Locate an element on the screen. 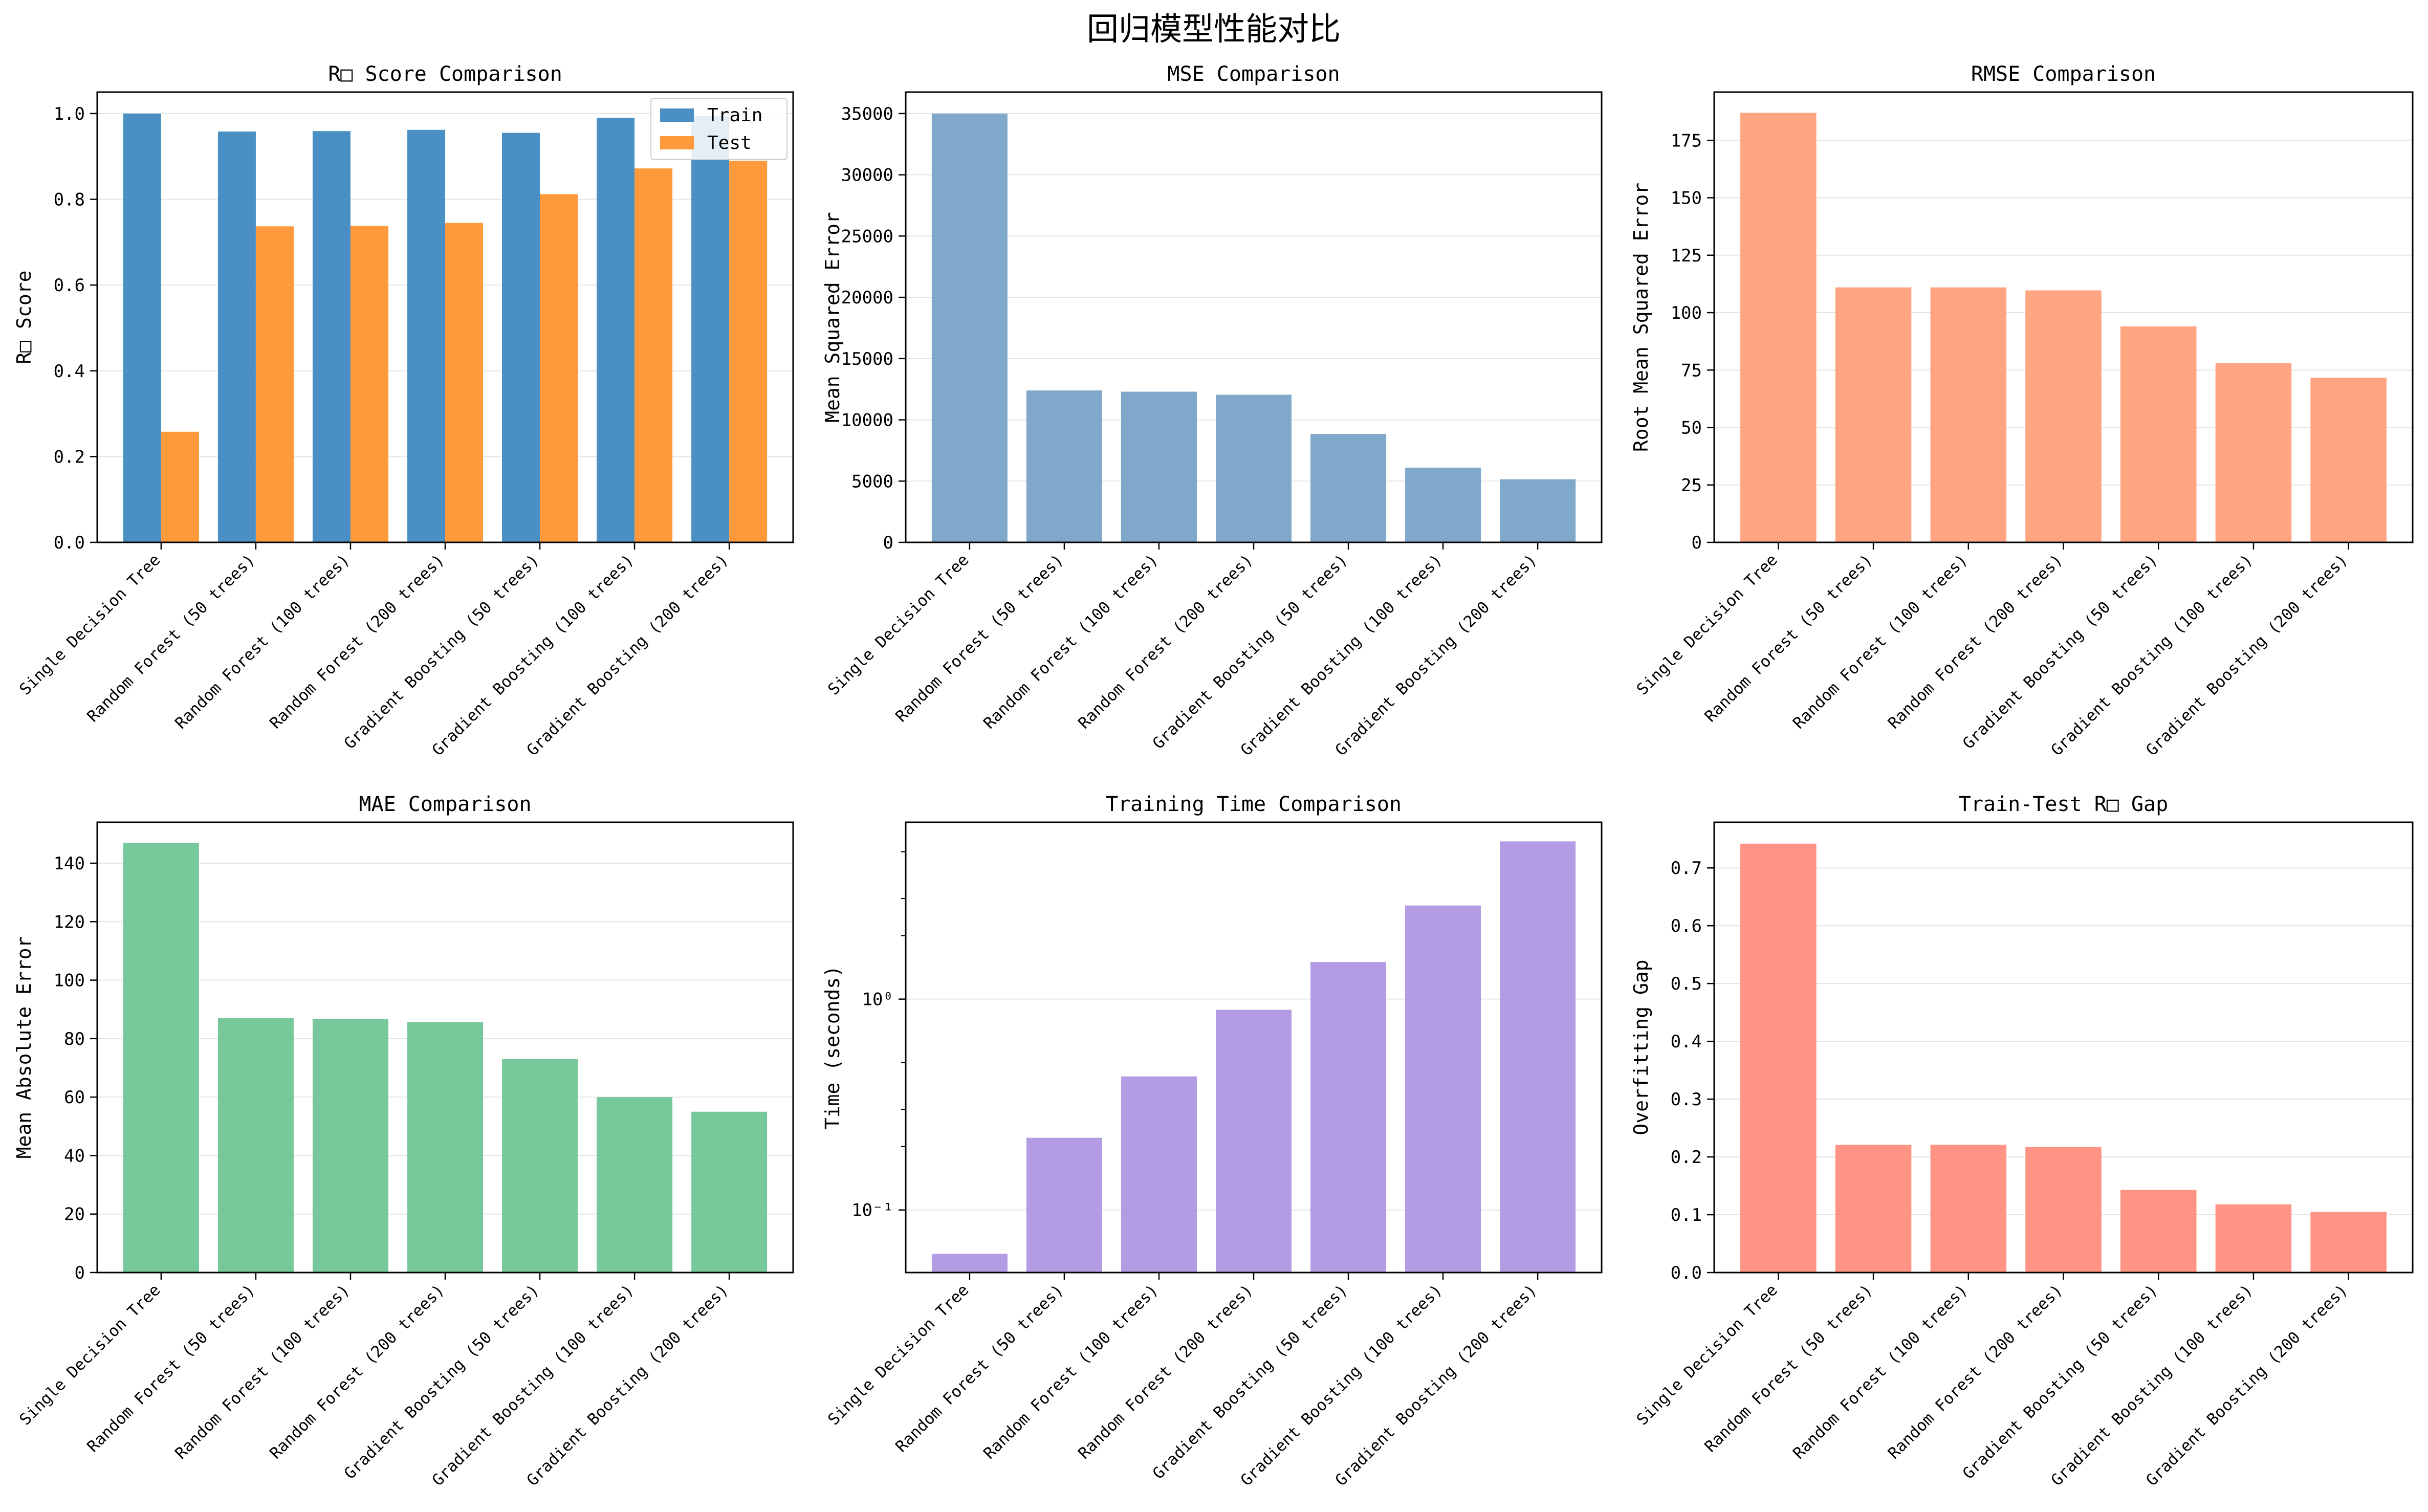 Image resolution: width=2428 pixels, height=1512 pixels. y-tick-label: 100 is located at coordinates (69, 981).